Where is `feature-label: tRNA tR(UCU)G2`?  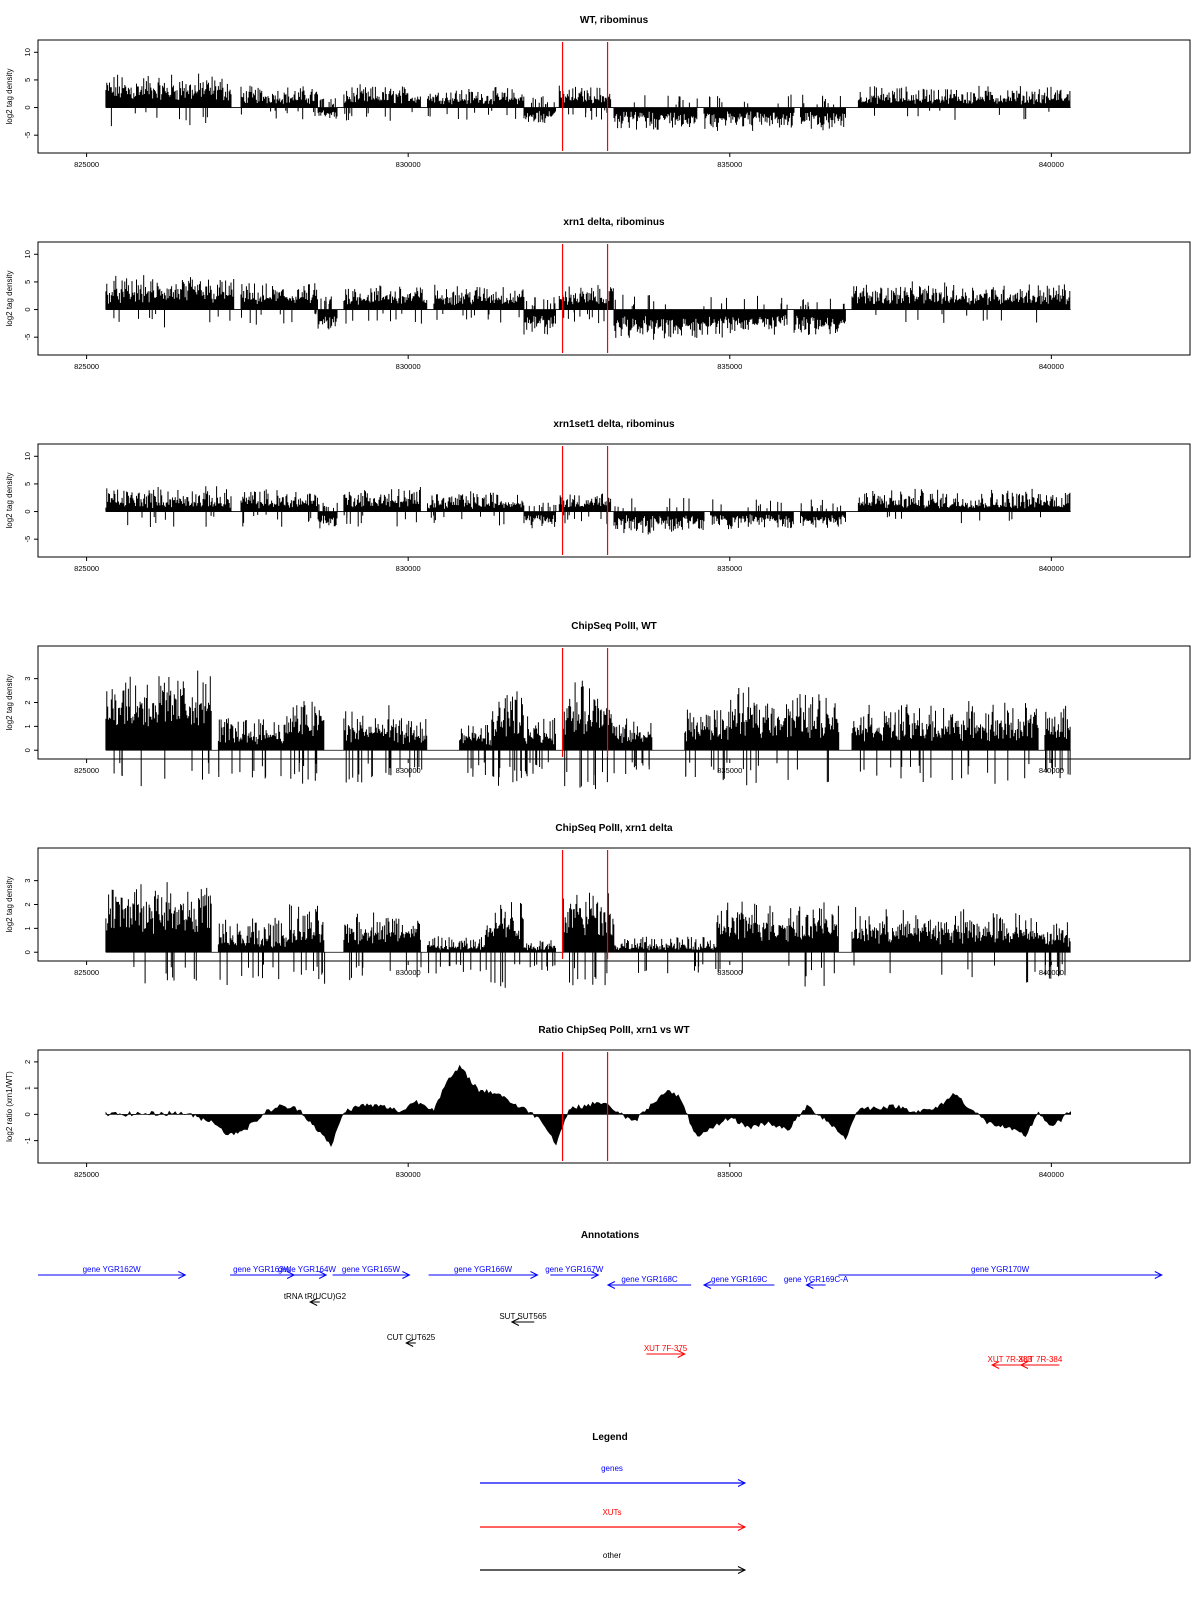
feature-label: tRNA tR(UCU)G2 is located at coordinates (315, 1296).